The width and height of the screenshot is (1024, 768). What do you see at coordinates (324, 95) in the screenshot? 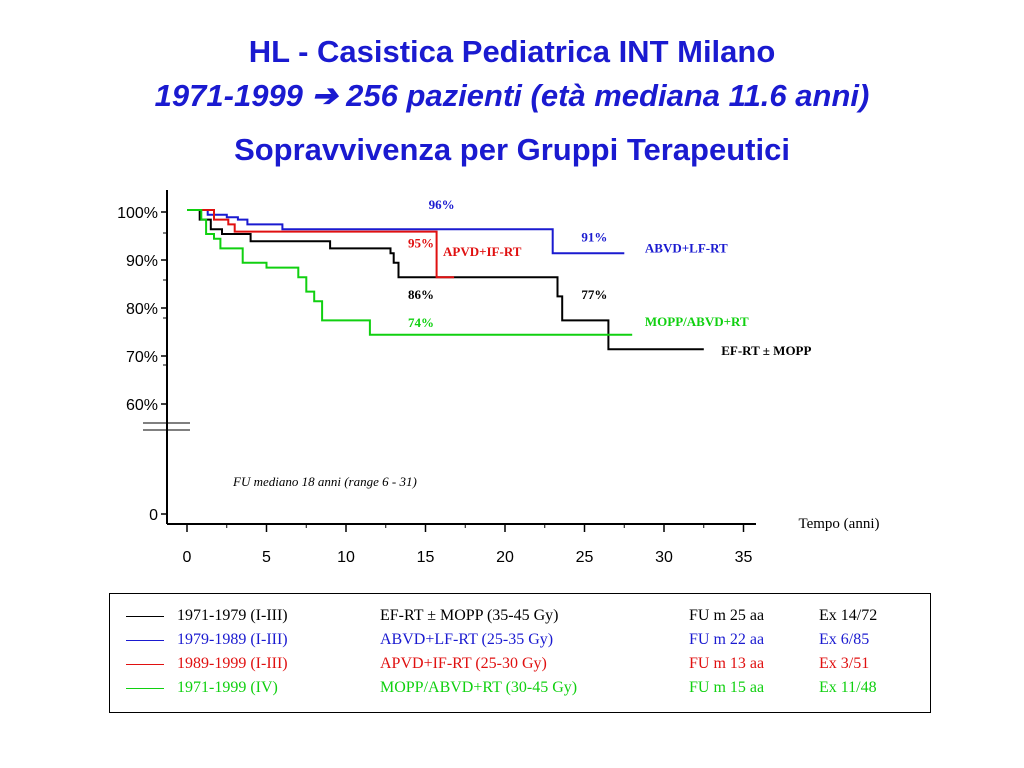
I see `arrow-right-icon: ➔` at bounding box center [324, 95].